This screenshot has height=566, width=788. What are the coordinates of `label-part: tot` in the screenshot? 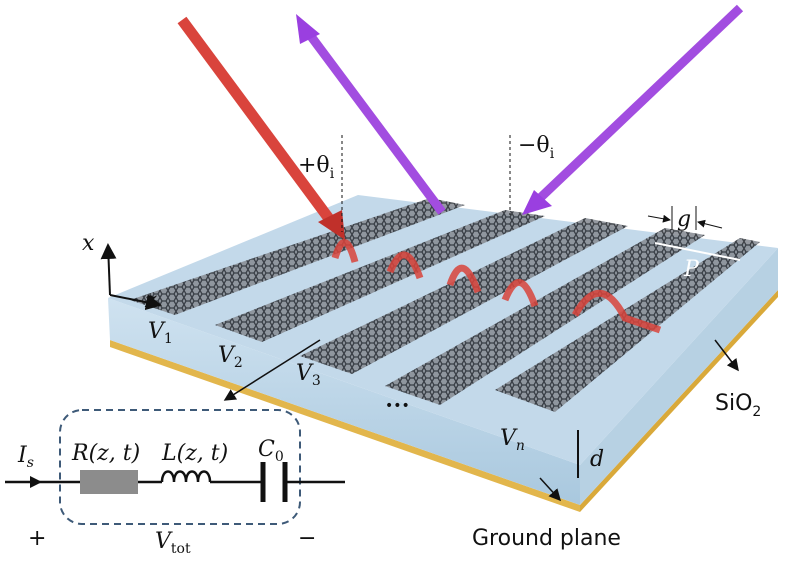 It's located at (181, 549).